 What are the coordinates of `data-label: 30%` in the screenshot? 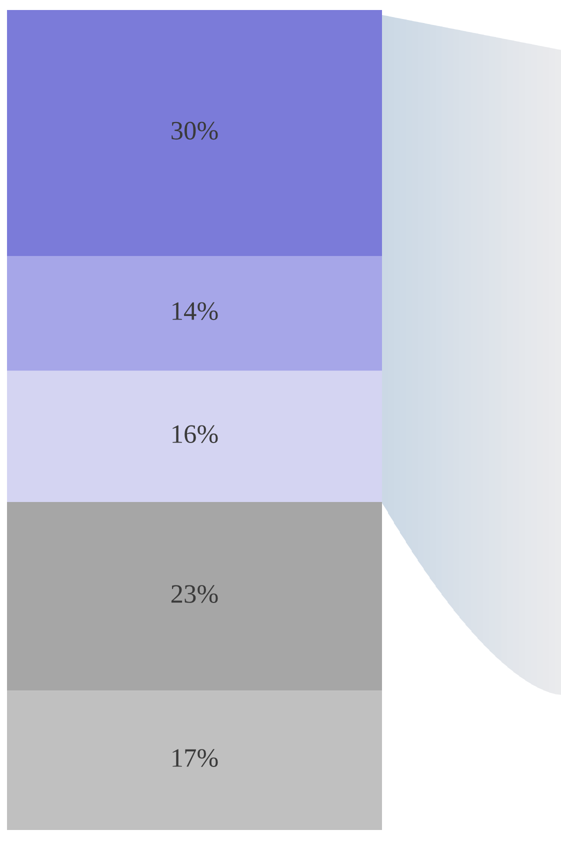 It's located at (195, 131).